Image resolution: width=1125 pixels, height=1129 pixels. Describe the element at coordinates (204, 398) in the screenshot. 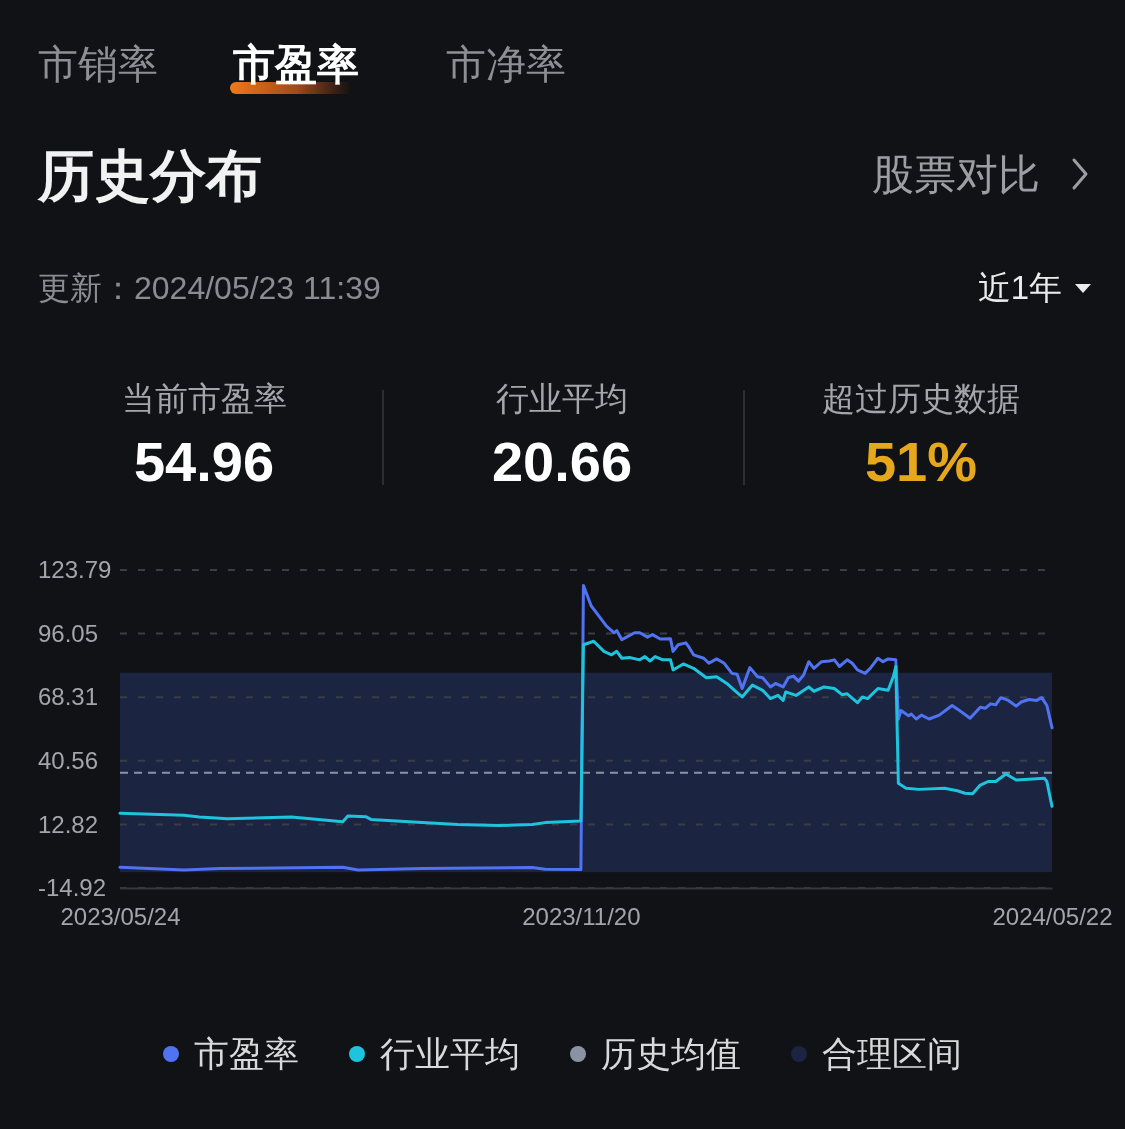

I see `text: 当前市盈率` at that location.